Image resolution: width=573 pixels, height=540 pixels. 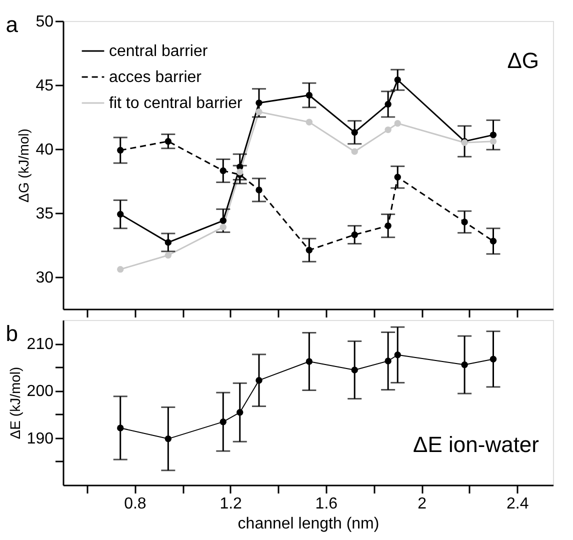 I want to click on x-tick-label: 2, so click(x=422, y=504).